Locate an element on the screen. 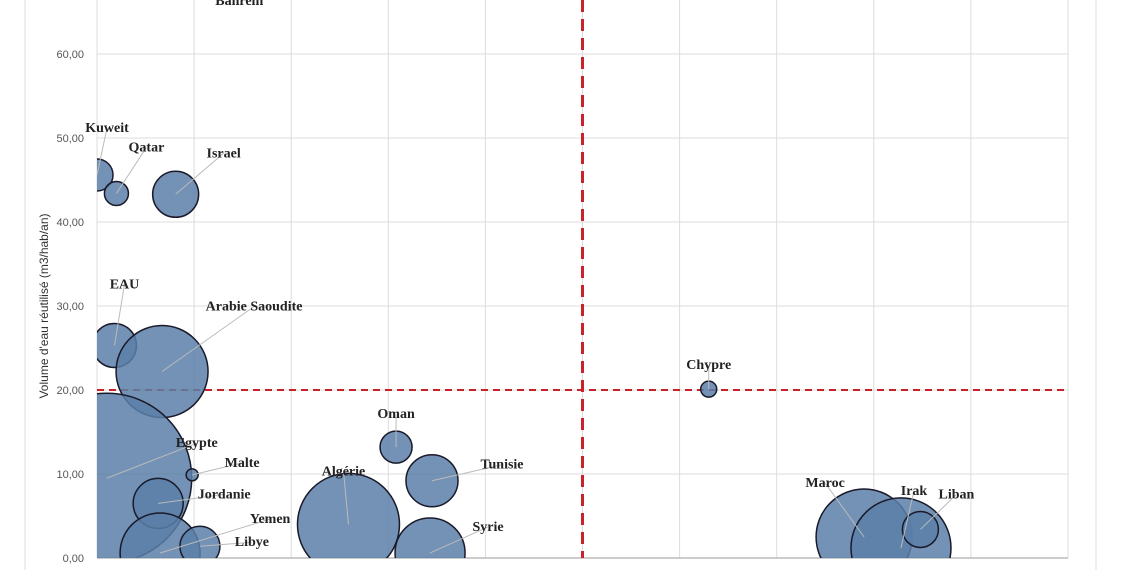  label-maroc: Maroc is located at coordinates (824, 483).